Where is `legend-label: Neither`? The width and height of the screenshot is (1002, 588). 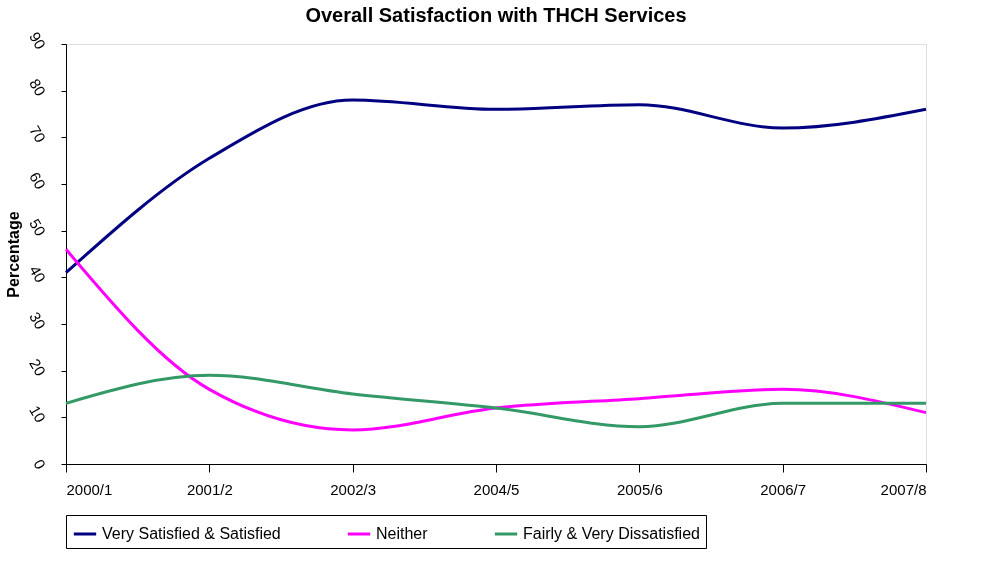 legend-label: Neither is located at coordinates (402, 533).